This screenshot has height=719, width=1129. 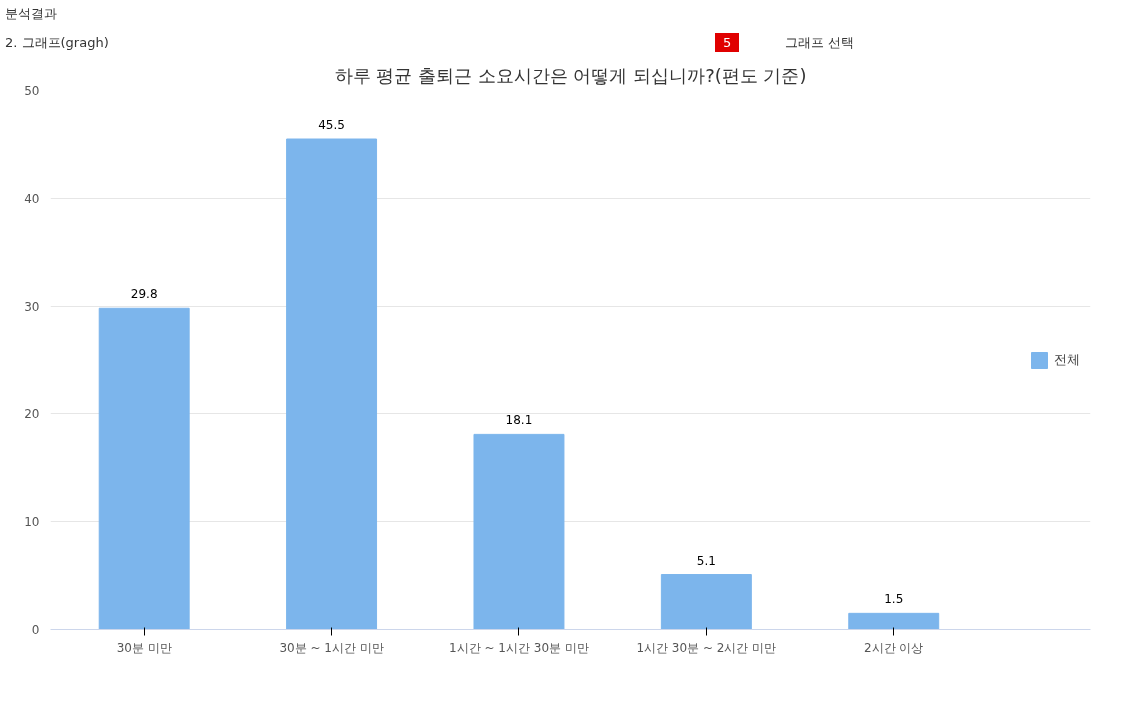 I want to click on y-tick-label: 0, so click(x=35, y=630).